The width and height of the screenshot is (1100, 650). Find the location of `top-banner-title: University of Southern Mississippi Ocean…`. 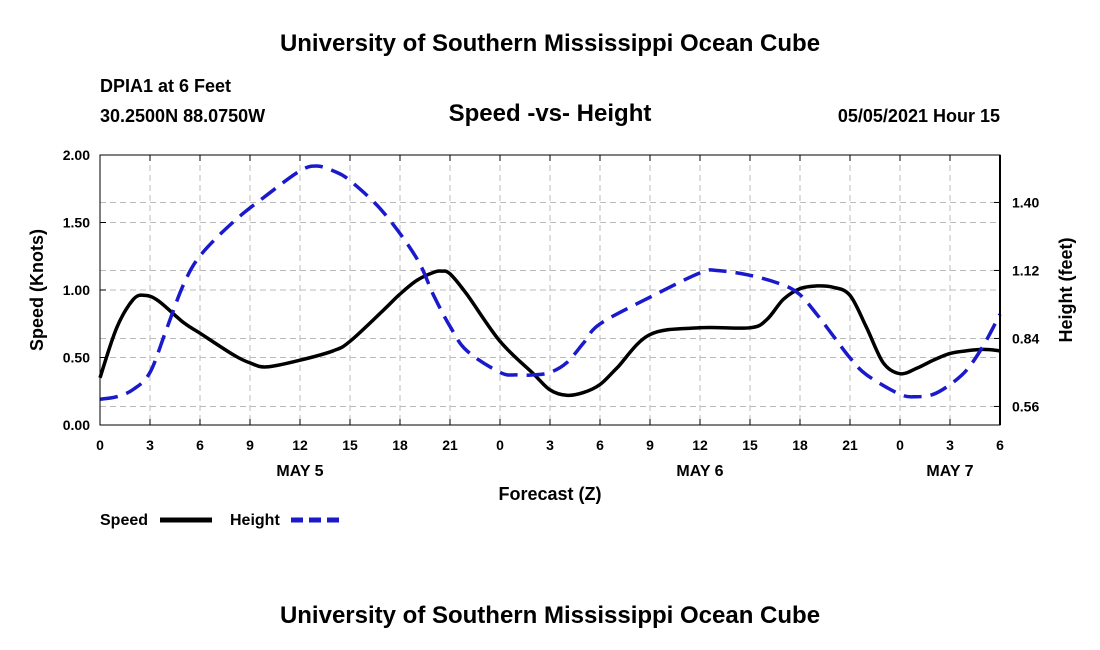

top-banner-title: University of Southern Mississippi Ocean… is located at coordinates (550, 43).